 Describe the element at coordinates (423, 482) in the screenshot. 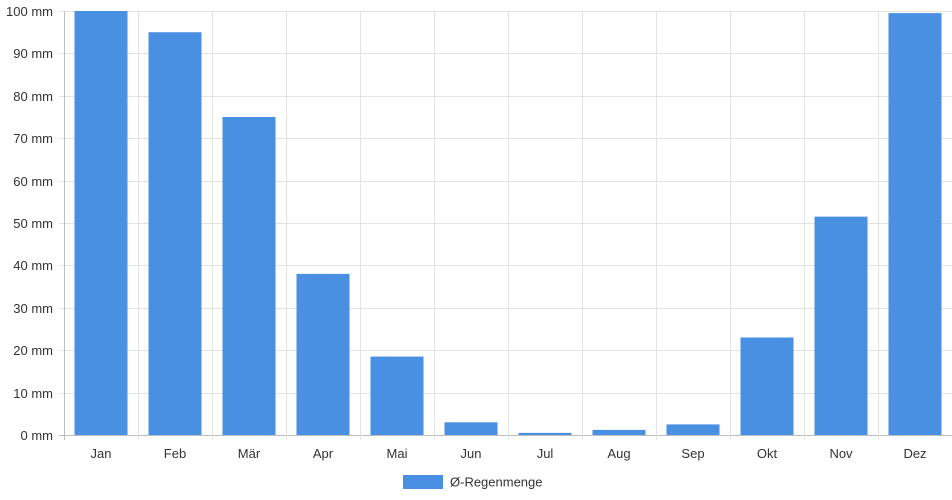

I see `legend-swatch` at that location.